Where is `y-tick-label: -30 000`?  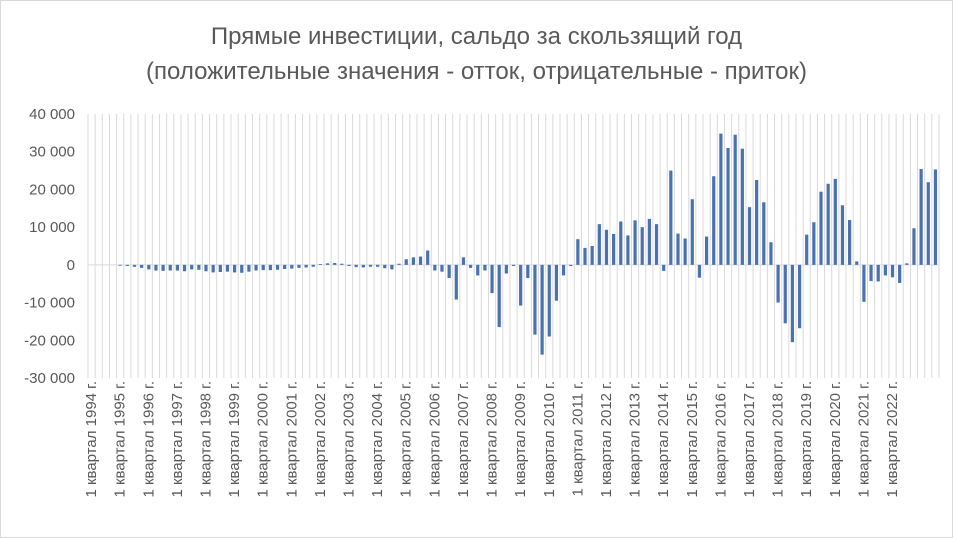 y-tick-label: -30 000 is located at coordinates (49, 378).